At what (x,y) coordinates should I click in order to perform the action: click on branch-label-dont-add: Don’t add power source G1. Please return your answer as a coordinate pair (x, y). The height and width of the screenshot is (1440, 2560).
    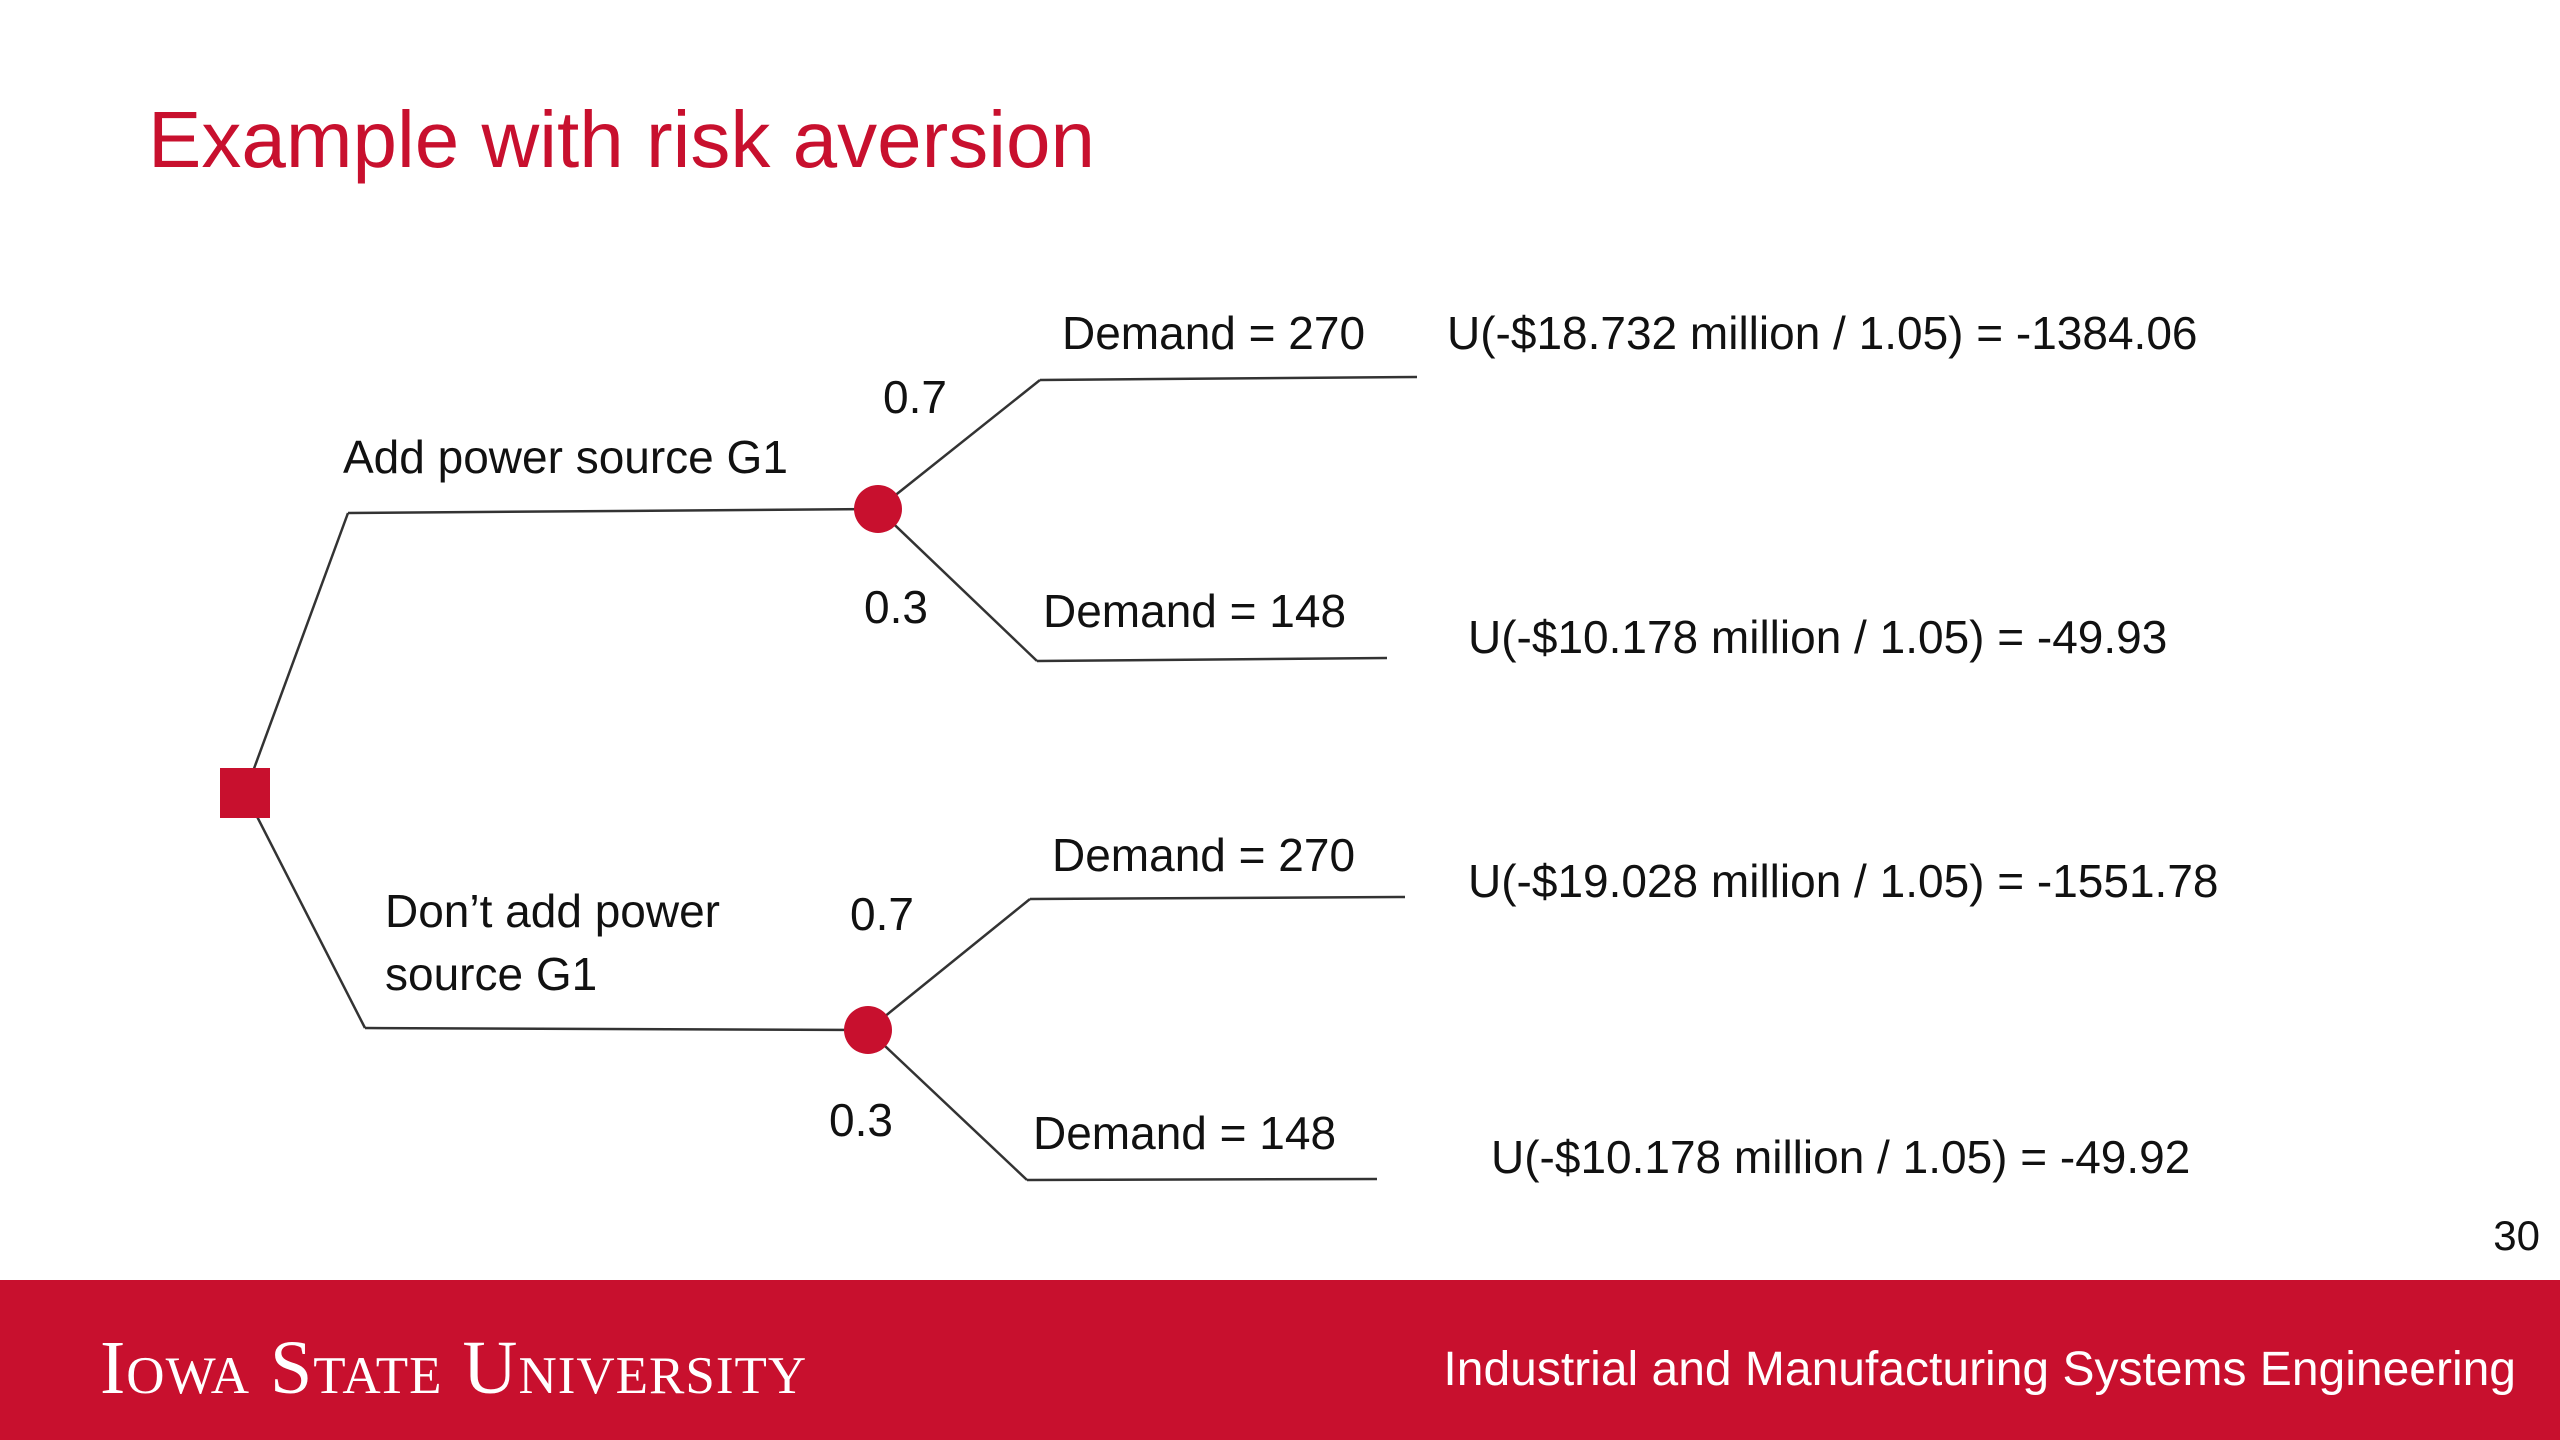
    Looking at the image, I should click on (552, 943).